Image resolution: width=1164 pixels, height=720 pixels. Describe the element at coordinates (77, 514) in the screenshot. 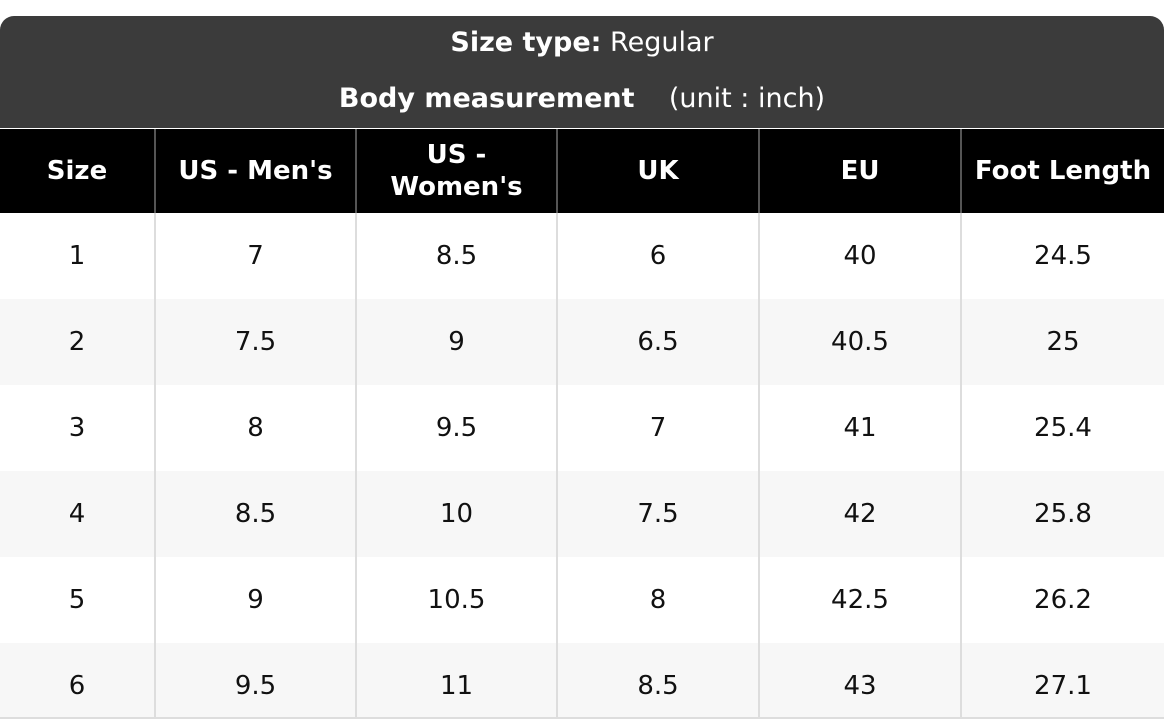

I see `table-cell: 4` at that location.